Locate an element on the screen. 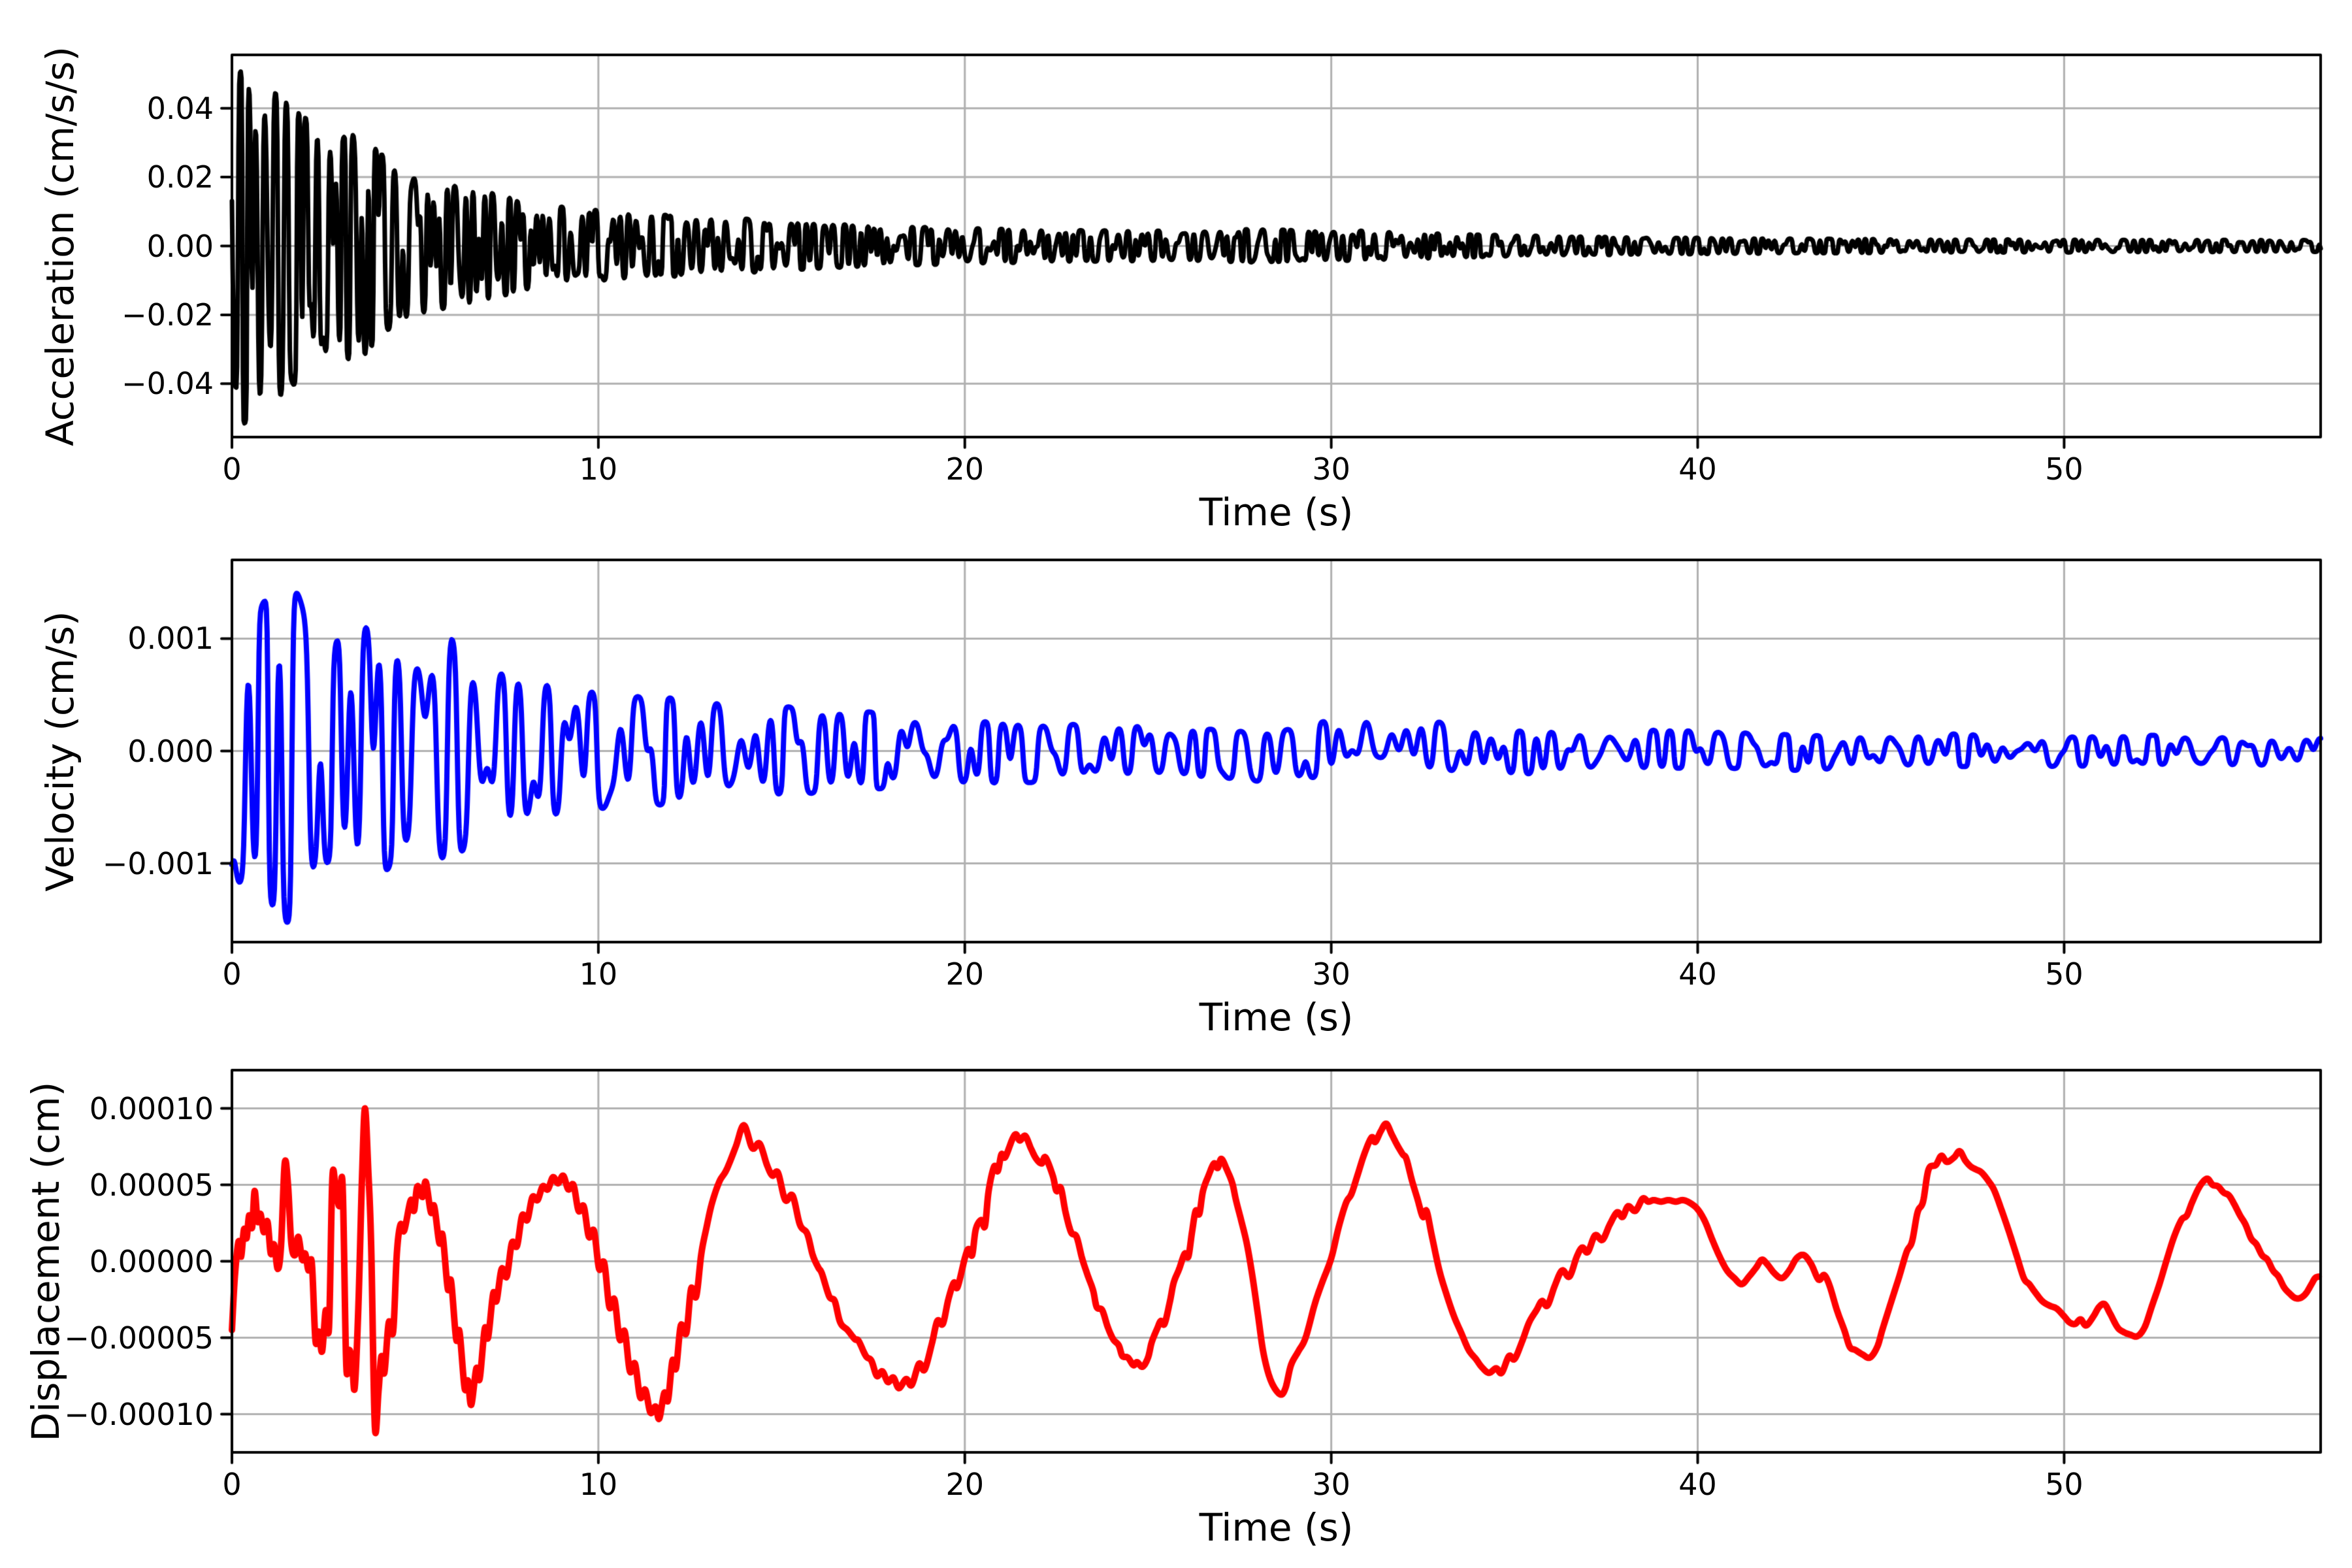  displacement-x-tick-label: 30 is located at coordinates (1331, 1484).